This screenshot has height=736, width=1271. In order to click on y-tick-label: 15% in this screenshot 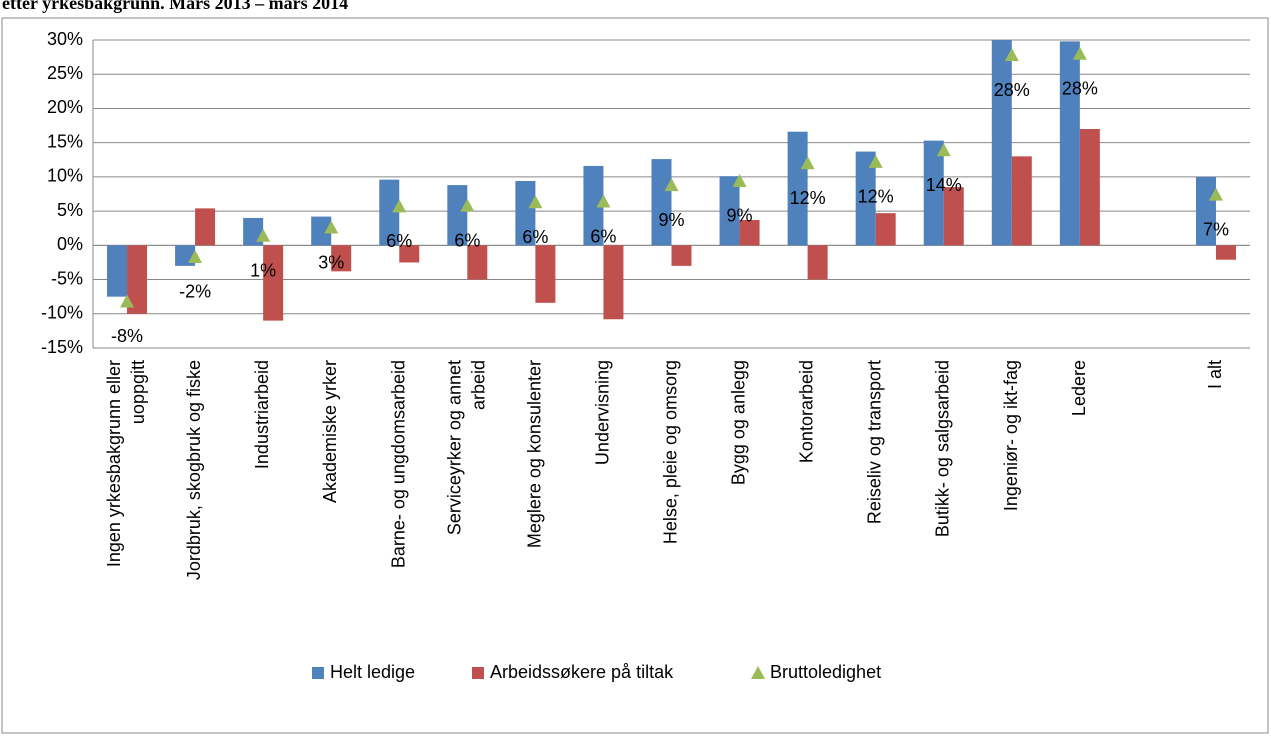, I will do `click(65, 141)`.